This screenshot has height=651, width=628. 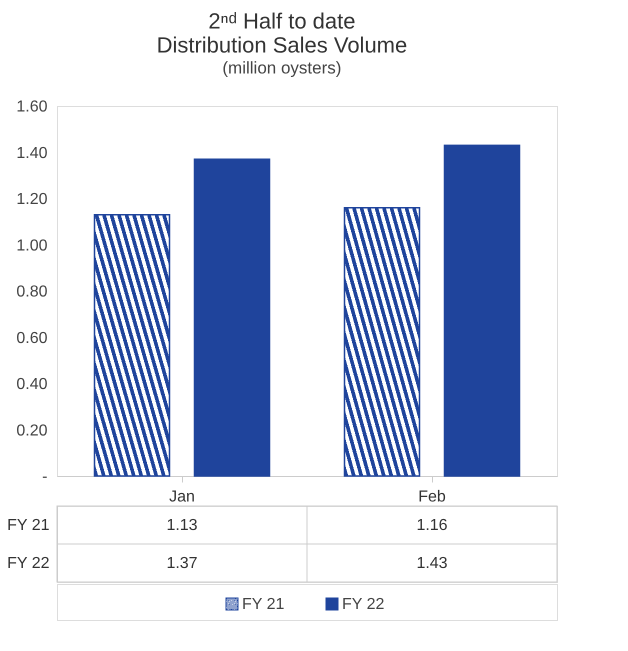 I want to click on y-tick-label: 0.40, so click(x=32, y=384).